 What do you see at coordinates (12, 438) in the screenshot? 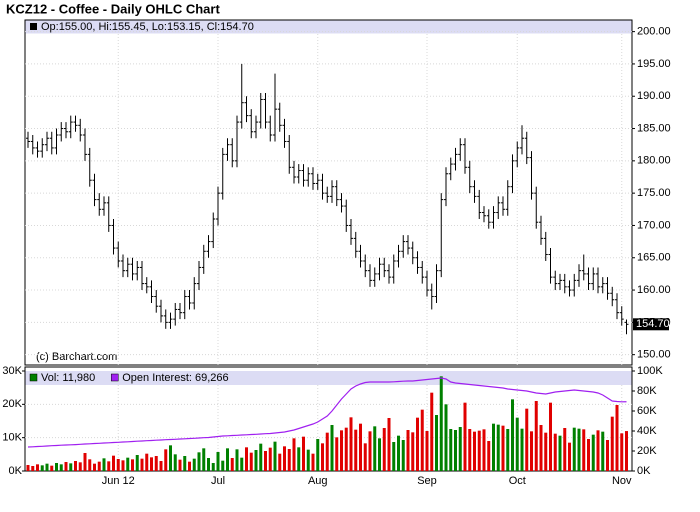
I see `y-tick-label: 10K` at bounding box center [12, 438].